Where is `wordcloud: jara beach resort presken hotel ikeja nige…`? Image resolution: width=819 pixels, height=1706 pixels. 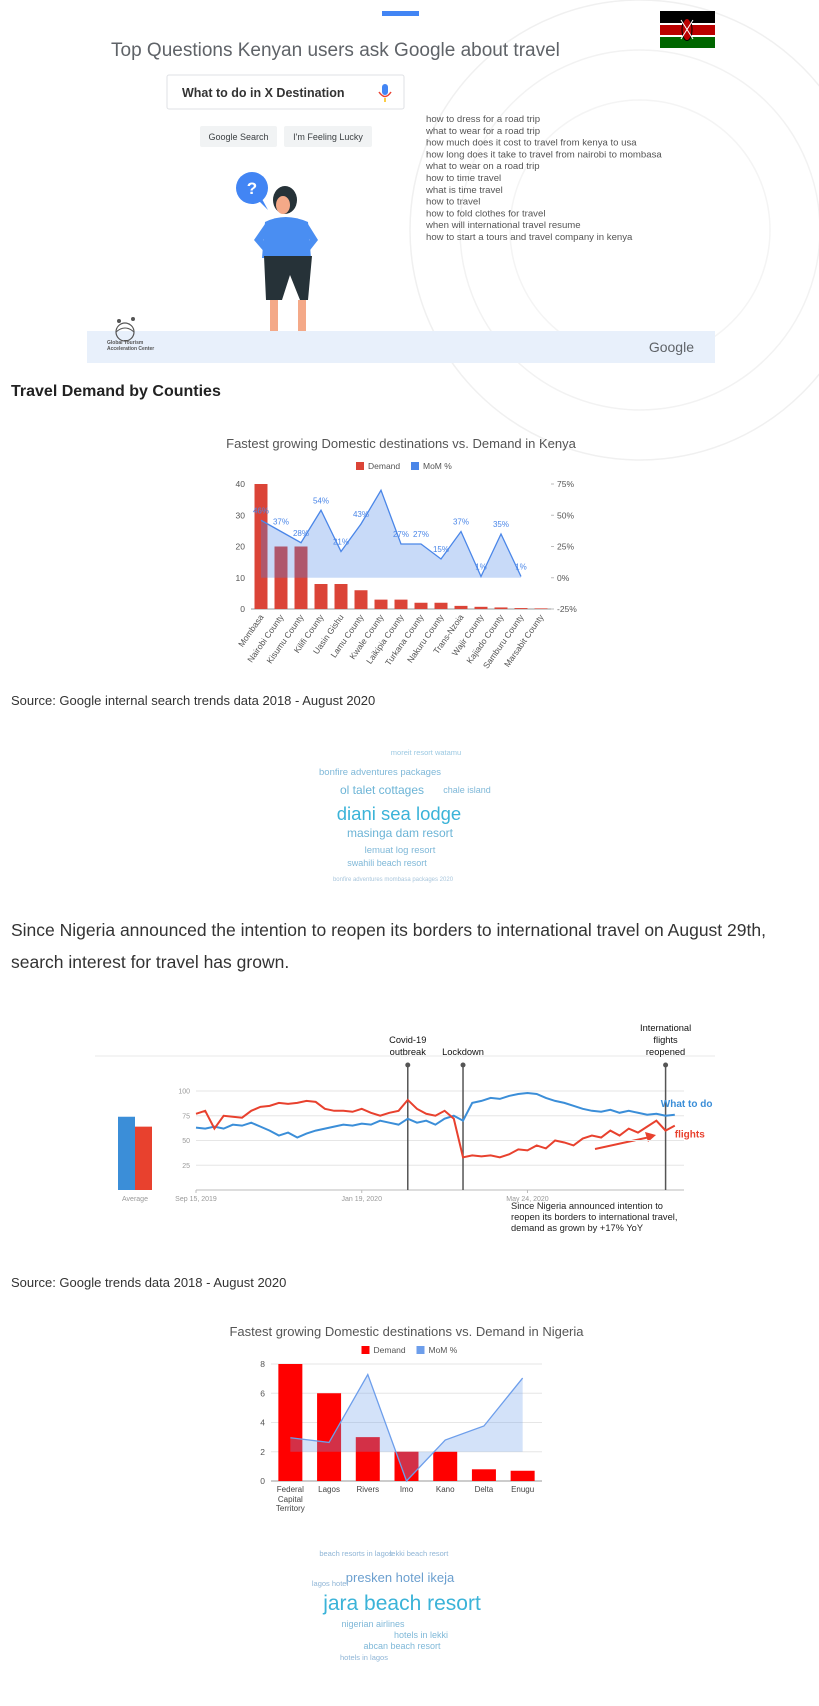 wordcloud: jara beach resort presken hotel ikeja nige… is located at coordinates (396, 1605).